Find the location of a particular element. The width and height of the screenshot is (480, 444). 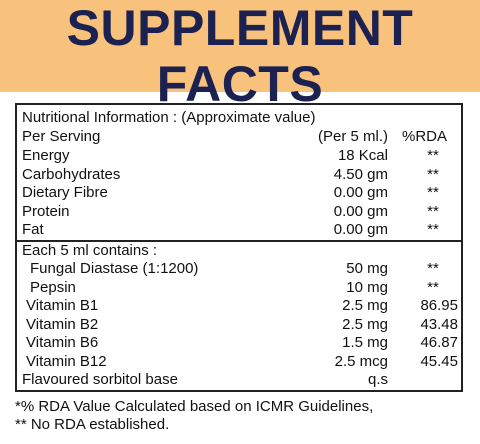

nutrient-name: Protein is located at coordinates (46, 211).